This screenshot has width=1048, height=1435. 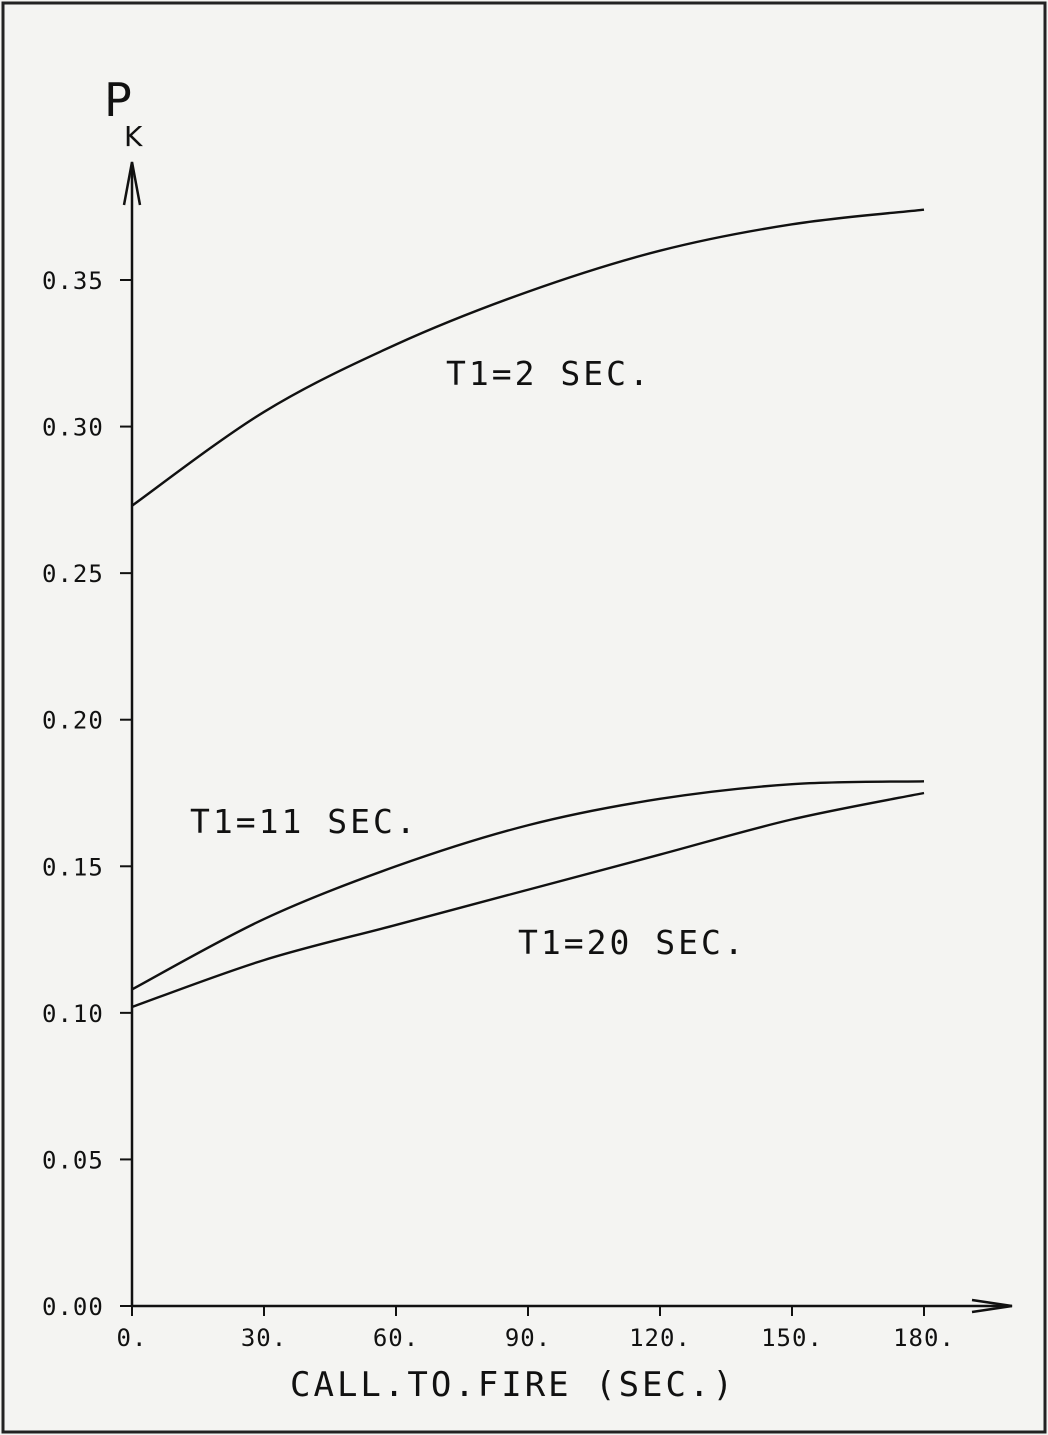 What do you see at coordinates (513, 1385) in the screenshot?
I see `x-axis-title: CALL.TO.FIRE (SEC.)` at bounding box center [513, 1385].